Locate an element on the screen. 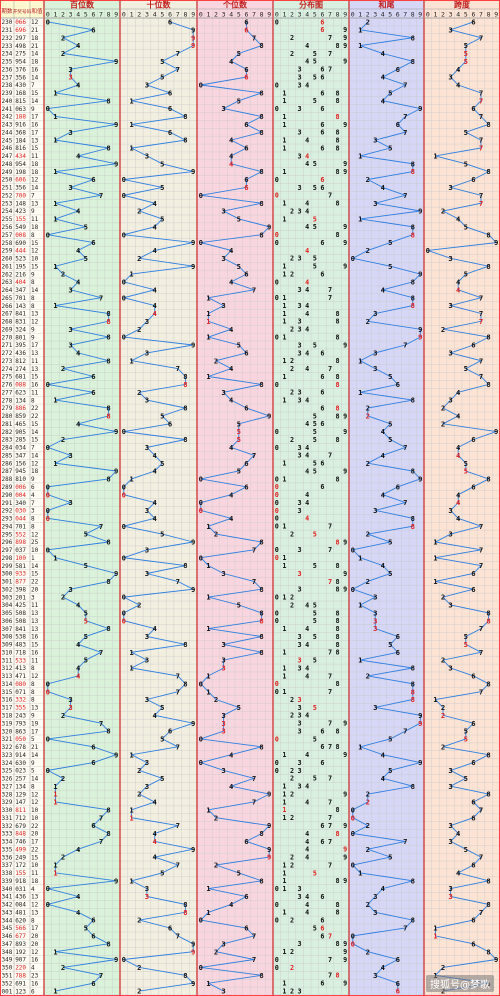  sum-cell: 21 is located at coordinates (35, 46).